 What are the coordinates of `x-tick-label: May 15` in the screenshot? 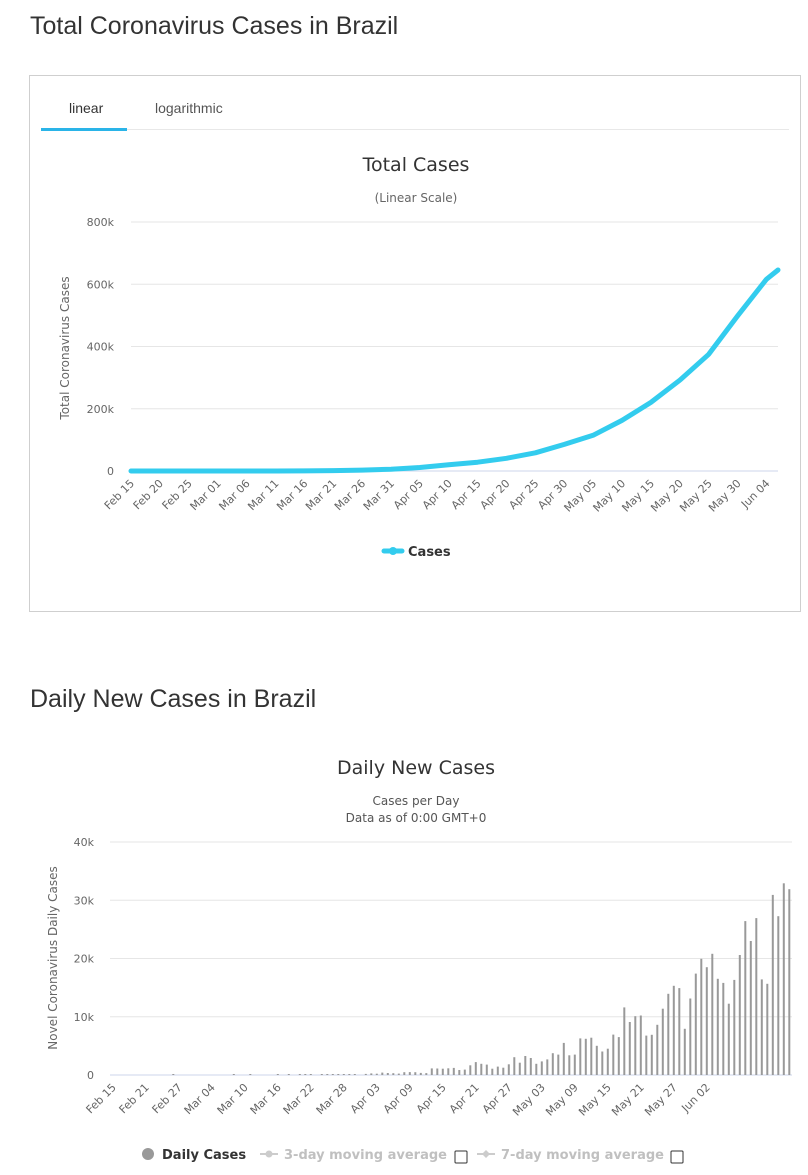 It's located at (595, 1100).